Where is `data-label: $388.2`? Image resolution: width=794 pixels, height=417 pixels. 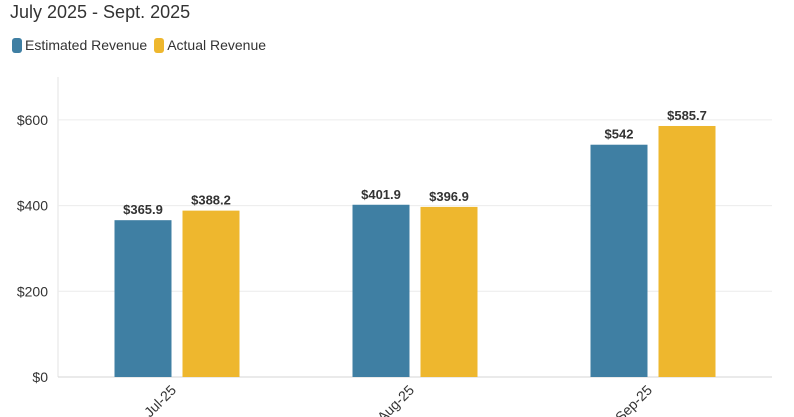 data-label: $388.2 is located at coordinates (211, 200).